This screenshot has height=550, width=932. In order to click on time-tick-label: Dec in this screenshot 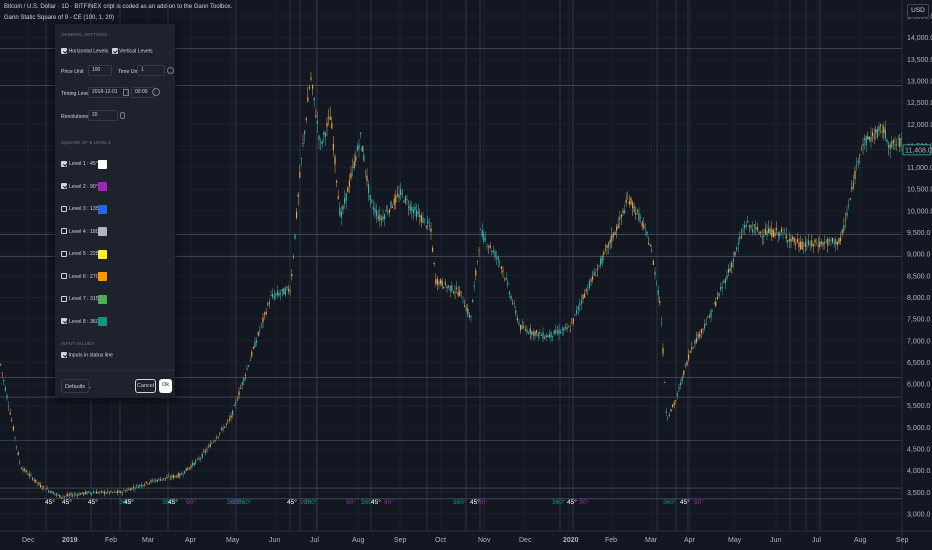, I will do `click(525, 540)`.